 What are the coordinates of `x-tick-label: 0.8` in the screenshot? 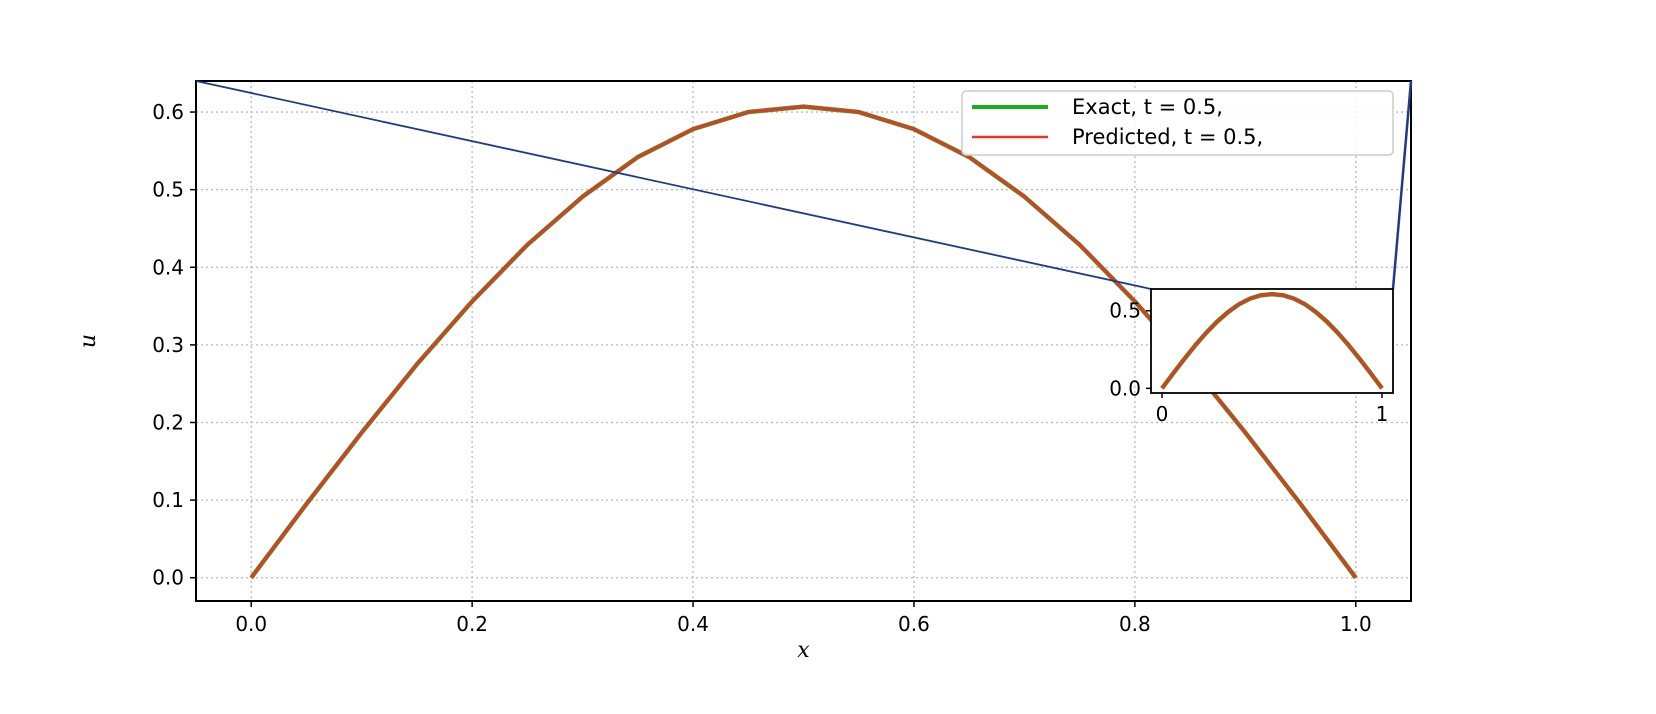 It's located at (1135, 624).